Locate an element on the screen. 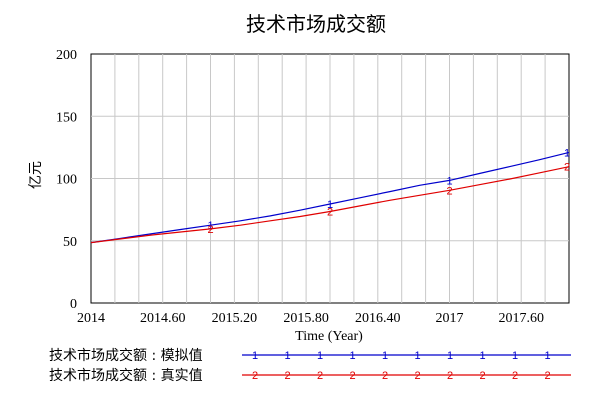 This screenshot has height=418, width=614. x-tick-label: 2016.40 is located at coordinates (378, 318).